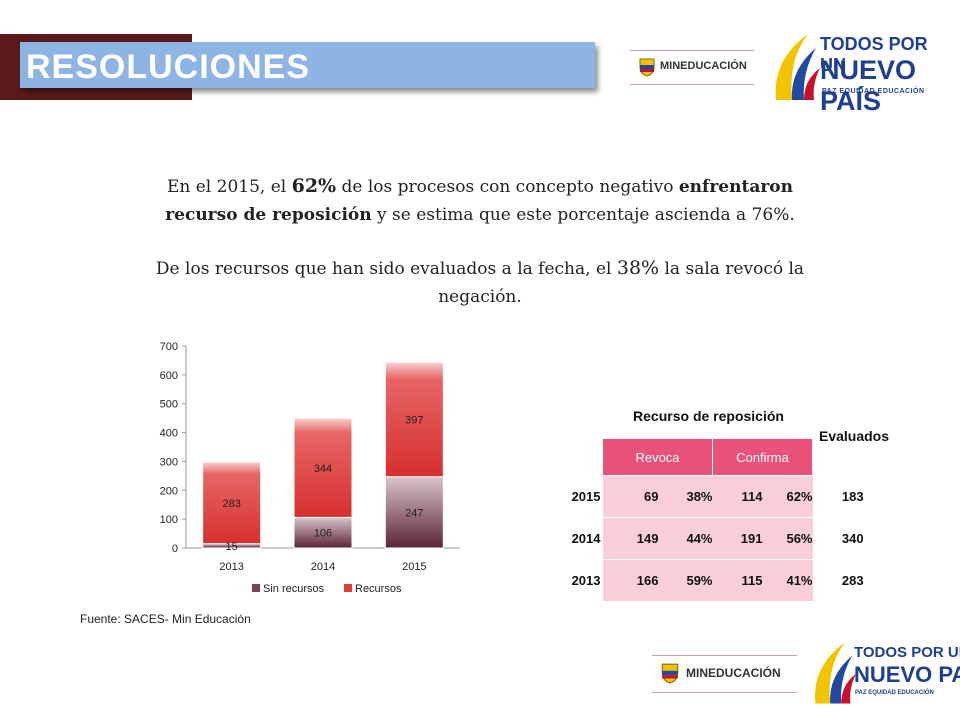 The height and width of the screenshot is (720, 960). What do you see at coordinates (630, 496) in the screenshot?
I see `revoca-count: 69` at bounding box center [630, 496].